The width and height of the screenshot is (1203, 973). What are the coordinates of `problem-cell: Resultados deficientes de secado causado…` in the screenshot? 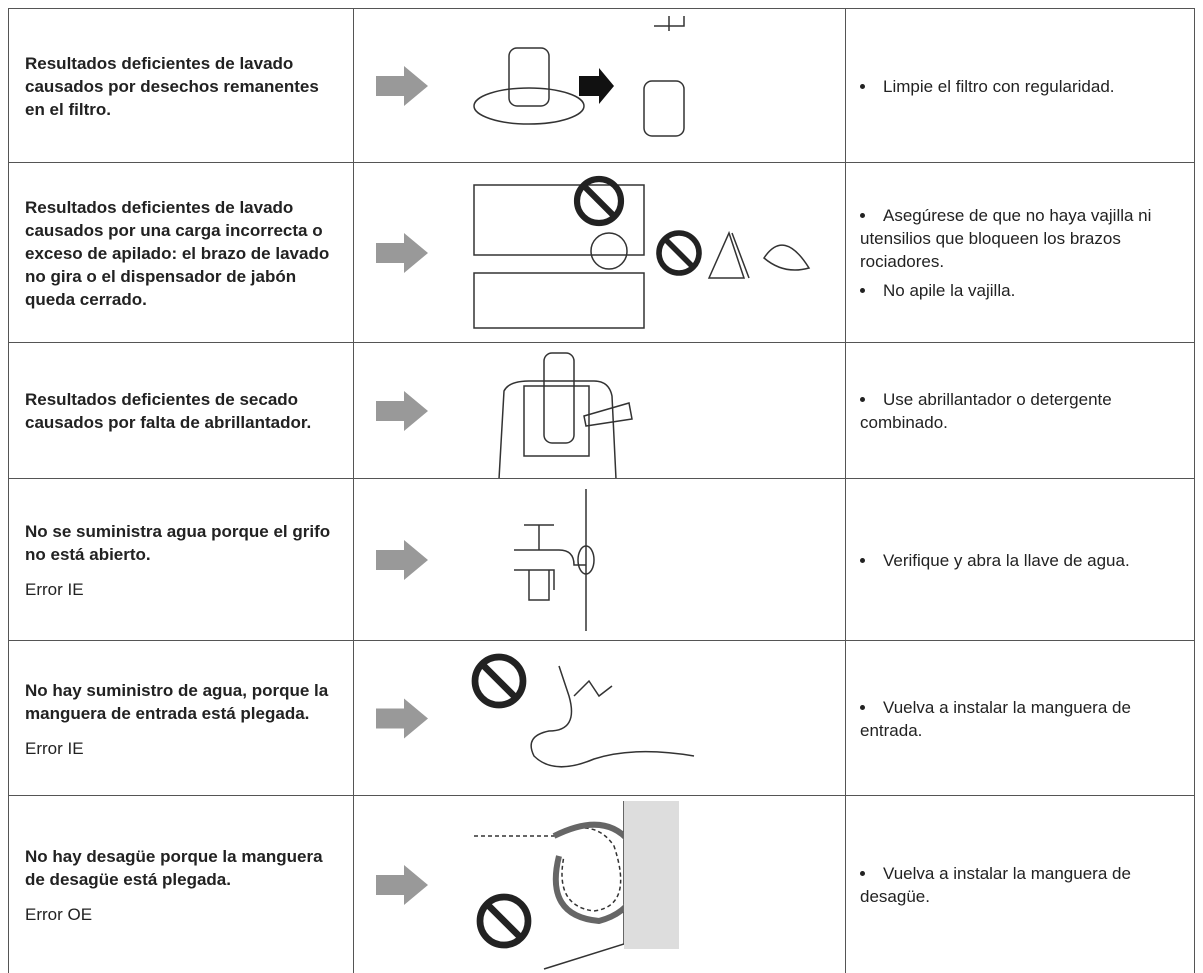 It's located at (180, 411).